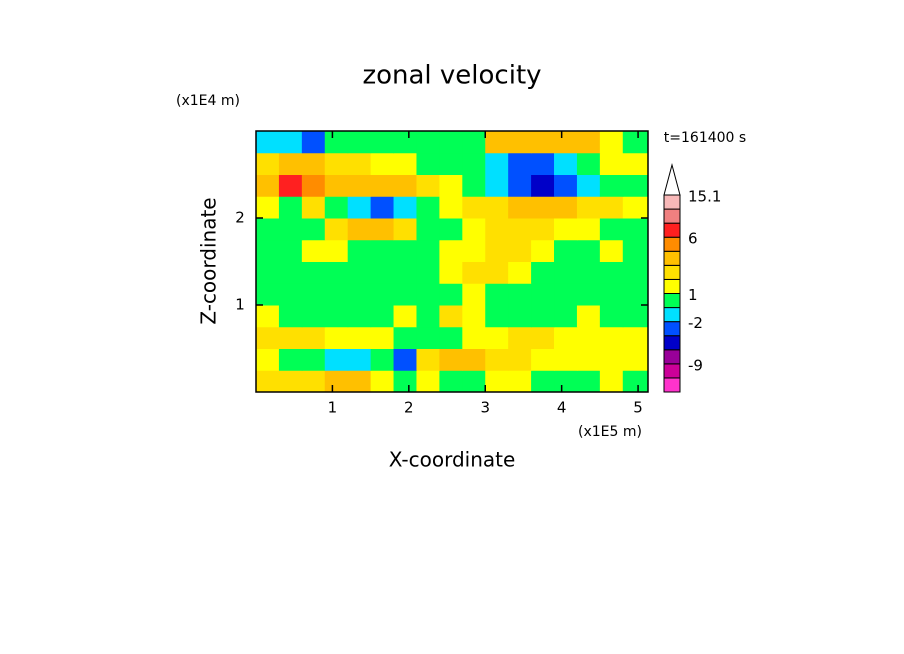  I want to click on colorbar-tick-label: 1, so click(693, 295).